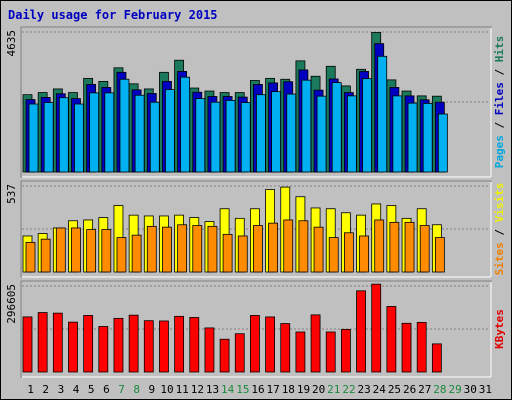 This screenshot has height=405, width=512. I want to click on legend-kbytes: KBytes, so click(499, 329).